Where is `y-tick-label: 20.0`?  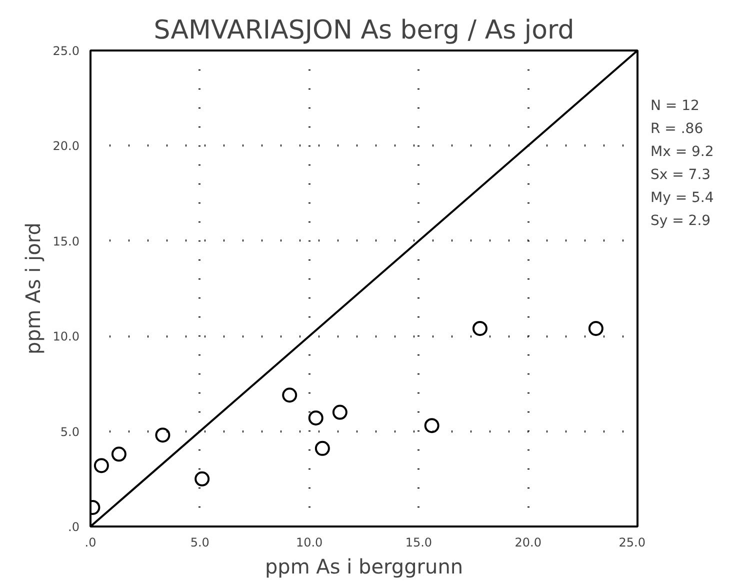
y-tick-label: 20.0 is located at coordinates (66, 146).